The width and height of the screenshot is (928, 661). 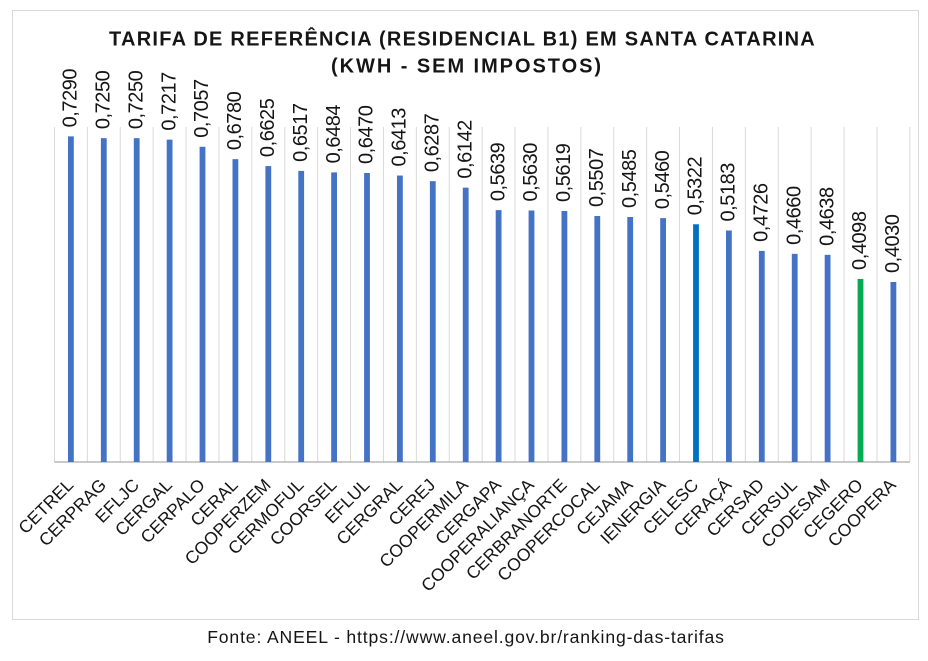 I want to click on svg-text: 0,4098, so click(x=860, y=240).